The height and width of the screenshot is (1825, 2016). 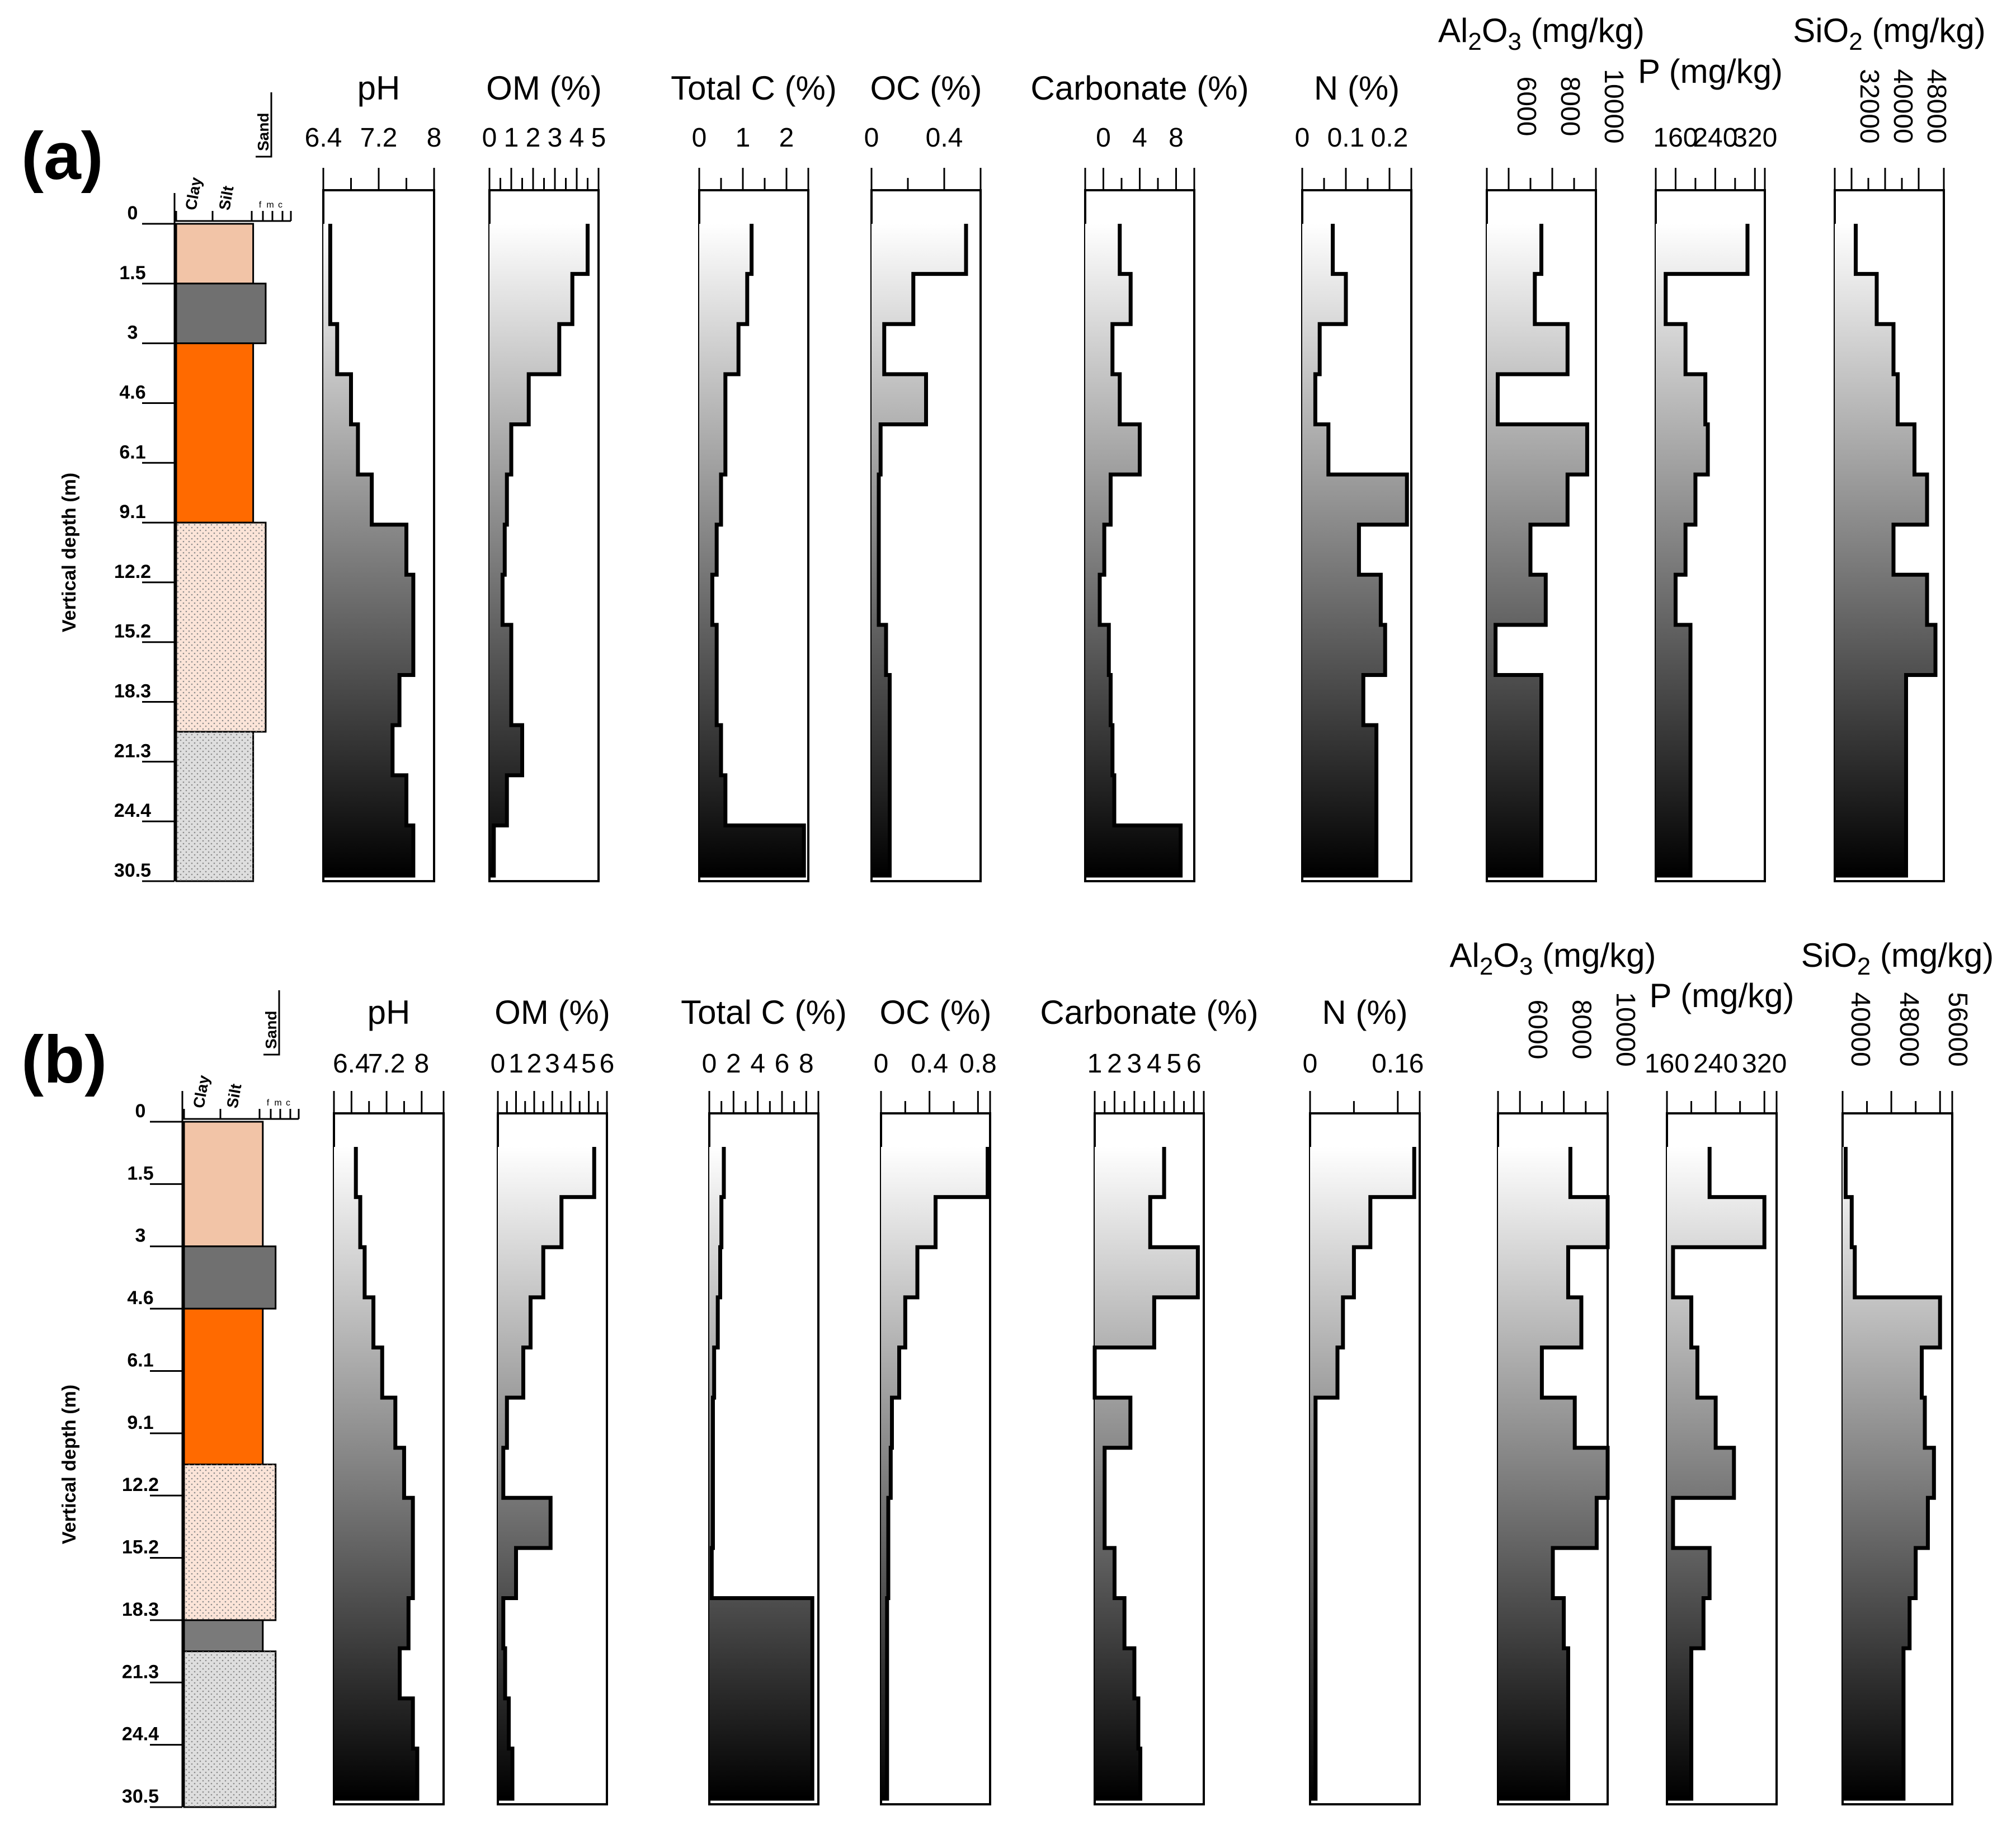 I want to click on track-title-part: SiO, so click(x=1821, y=30).